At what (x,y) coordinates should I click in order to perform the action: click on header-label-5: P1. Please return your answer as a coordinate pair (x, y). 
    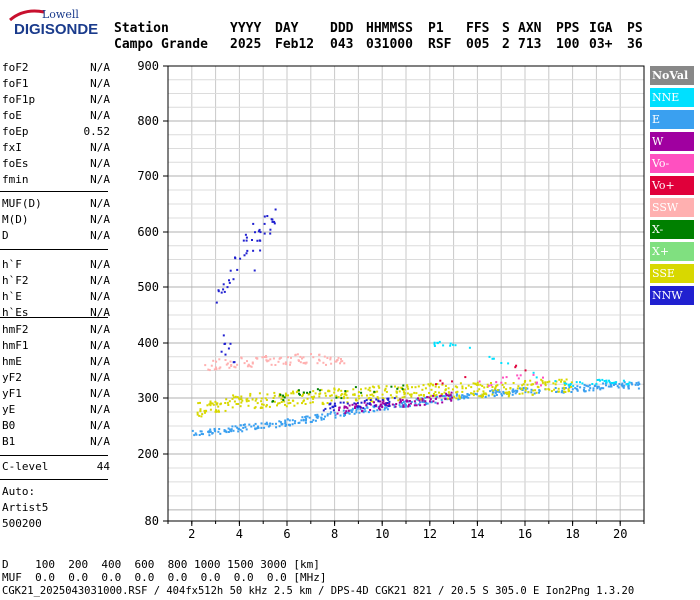
    Looking at the image, I should click on (436, 28).